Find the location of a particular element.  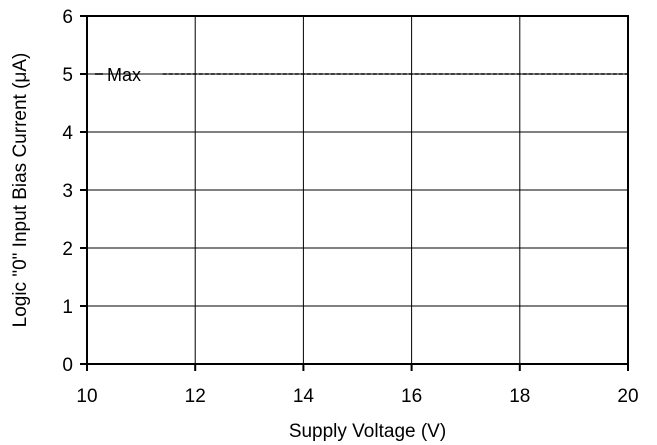

x-tick-label: 10 is located at coordinates (86, 396).